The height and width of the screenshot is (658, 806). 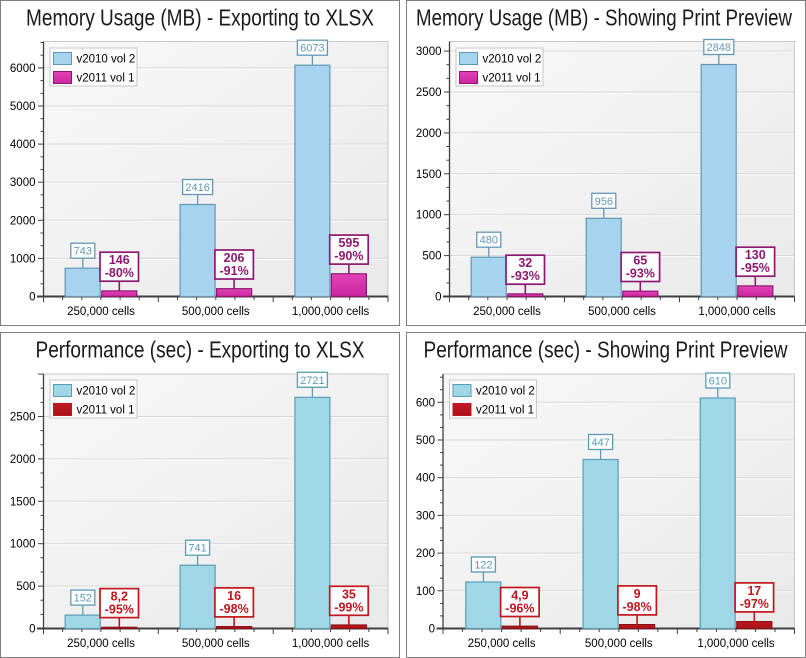 I want to click on svg-text: 206, so click(x=234, y=258).